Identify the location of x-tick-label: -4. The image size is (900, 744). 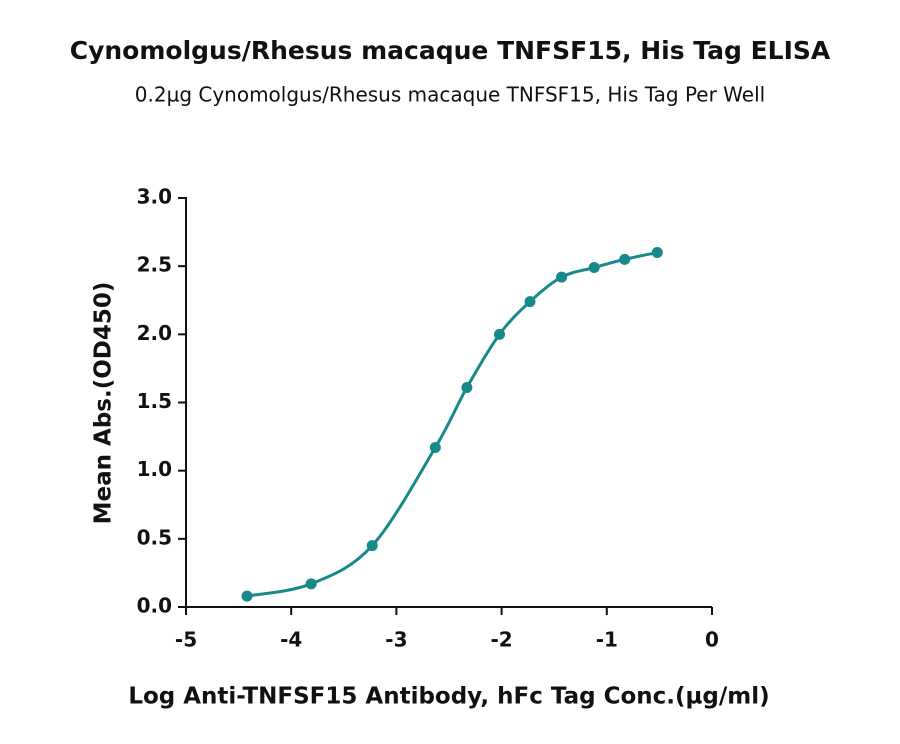
(291, 640).